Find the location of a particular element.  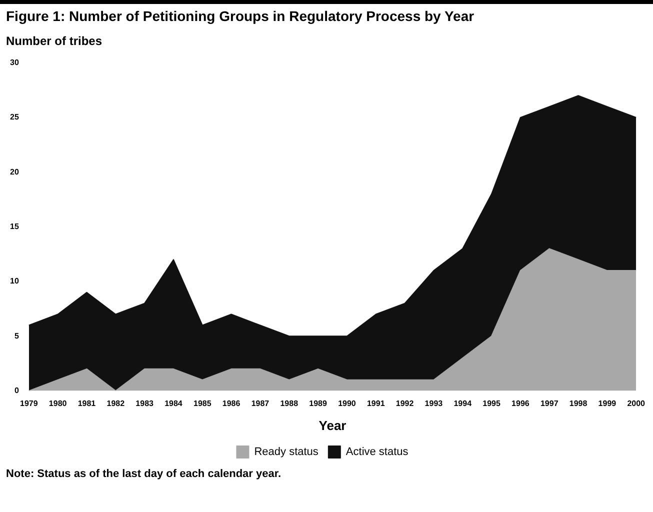

x-axis-title: Year is located at coordinates (332, 425).